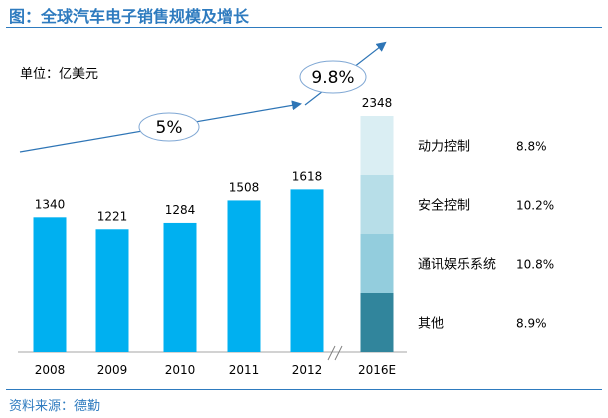 Image resolution: width=608 pixels, height=418 pixels. I want to click on legend-share: 10.8%, so click(535, 265).